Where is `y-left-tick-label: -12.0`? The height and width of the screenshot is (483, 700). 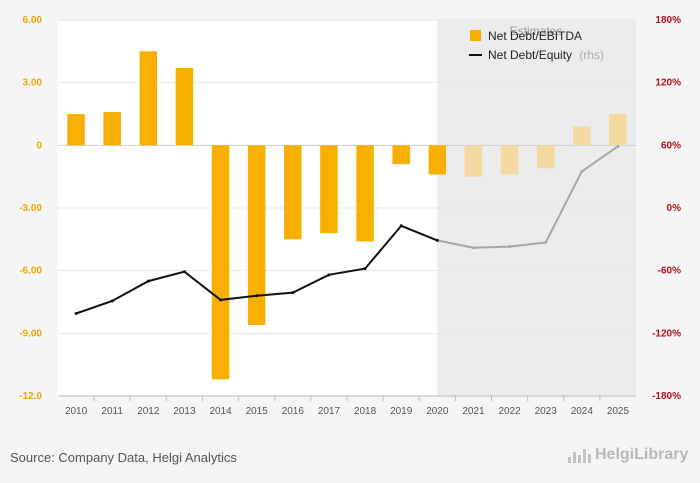 y-left-tick-label: -12.0 is located at coordinates (30, 396).